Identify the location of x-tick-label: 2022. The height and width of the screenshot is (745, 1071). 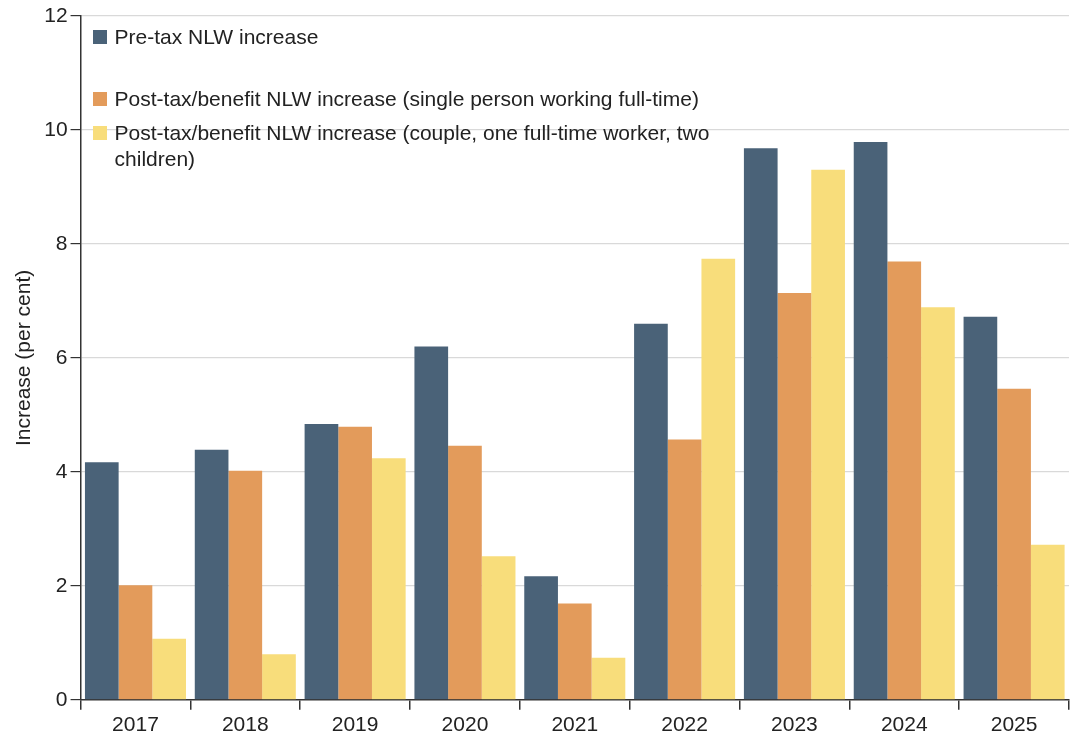
(684, 724).